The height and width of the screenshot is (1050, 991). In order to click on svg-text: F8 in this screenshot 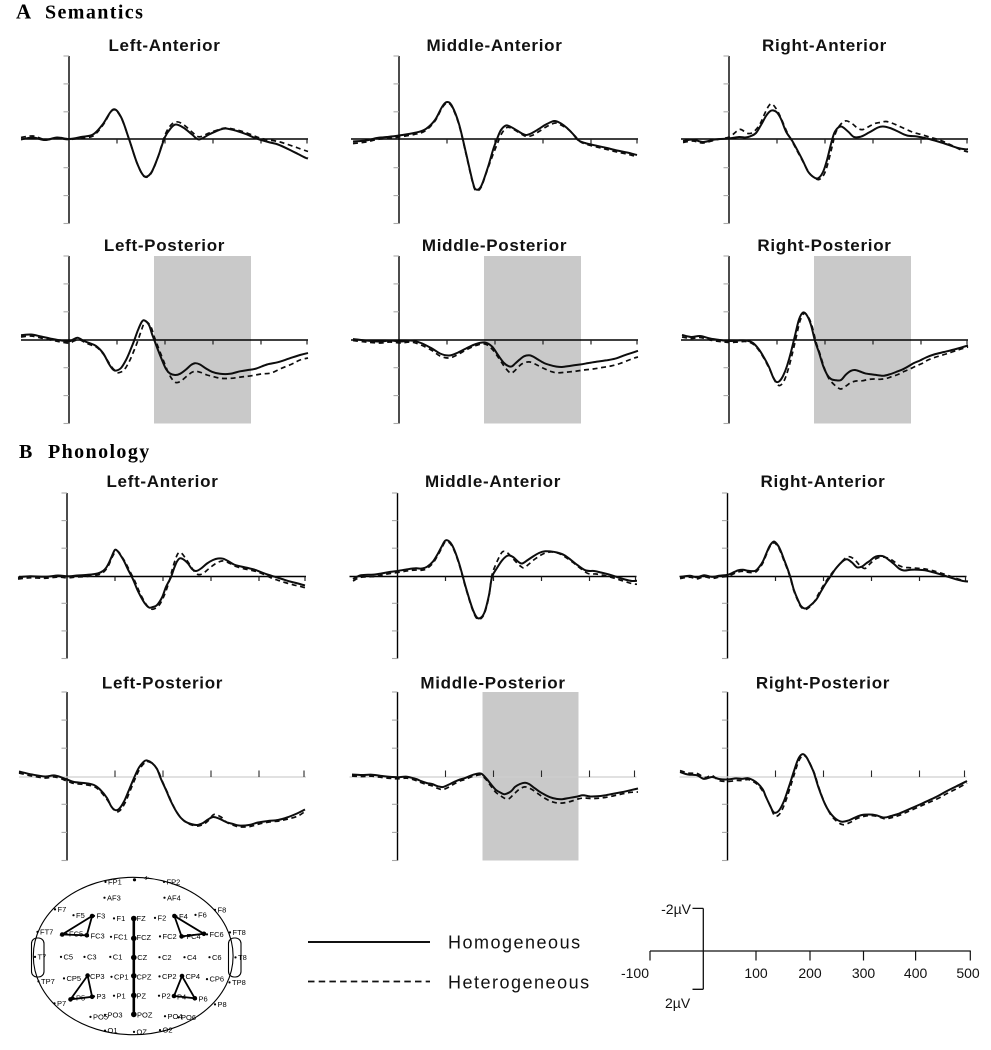, I will do `click(222, 910)`.